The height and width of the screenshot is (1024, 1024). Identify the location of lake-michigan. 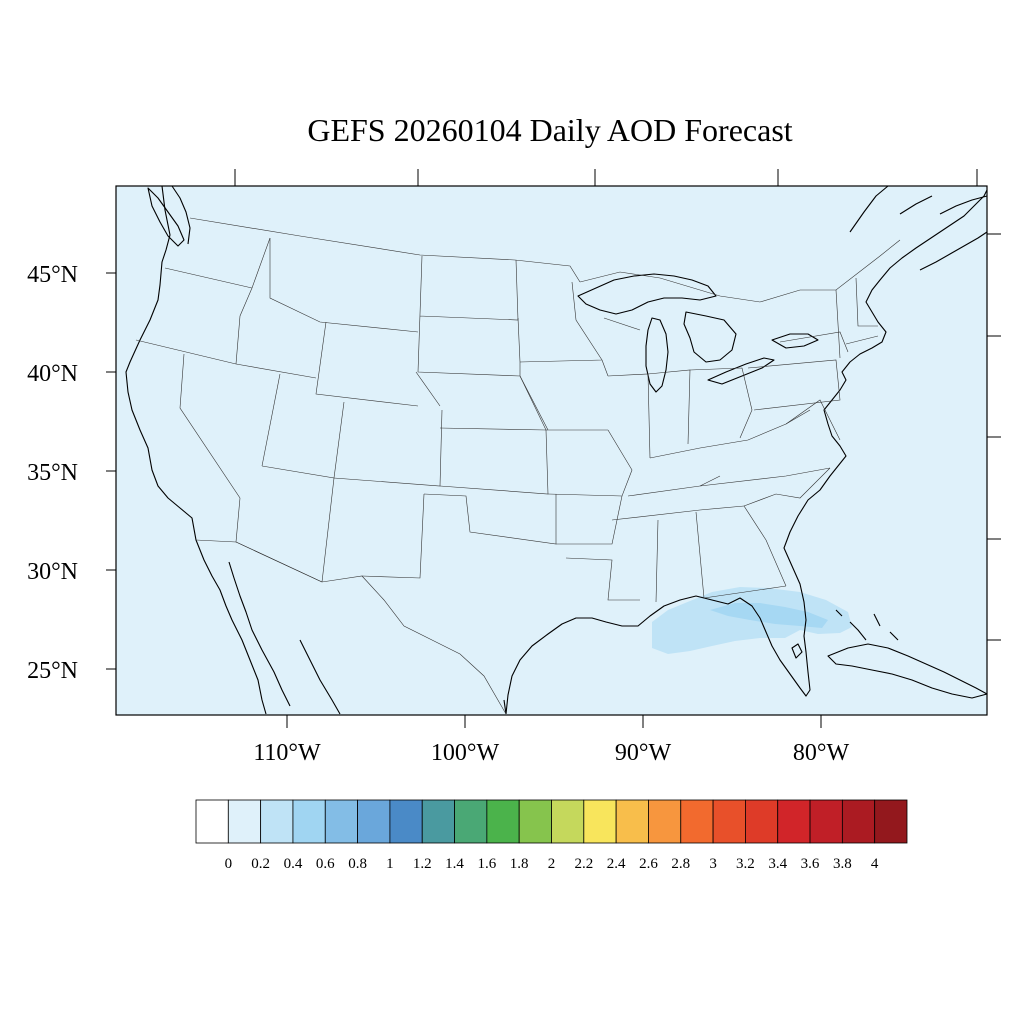
(657, 355).